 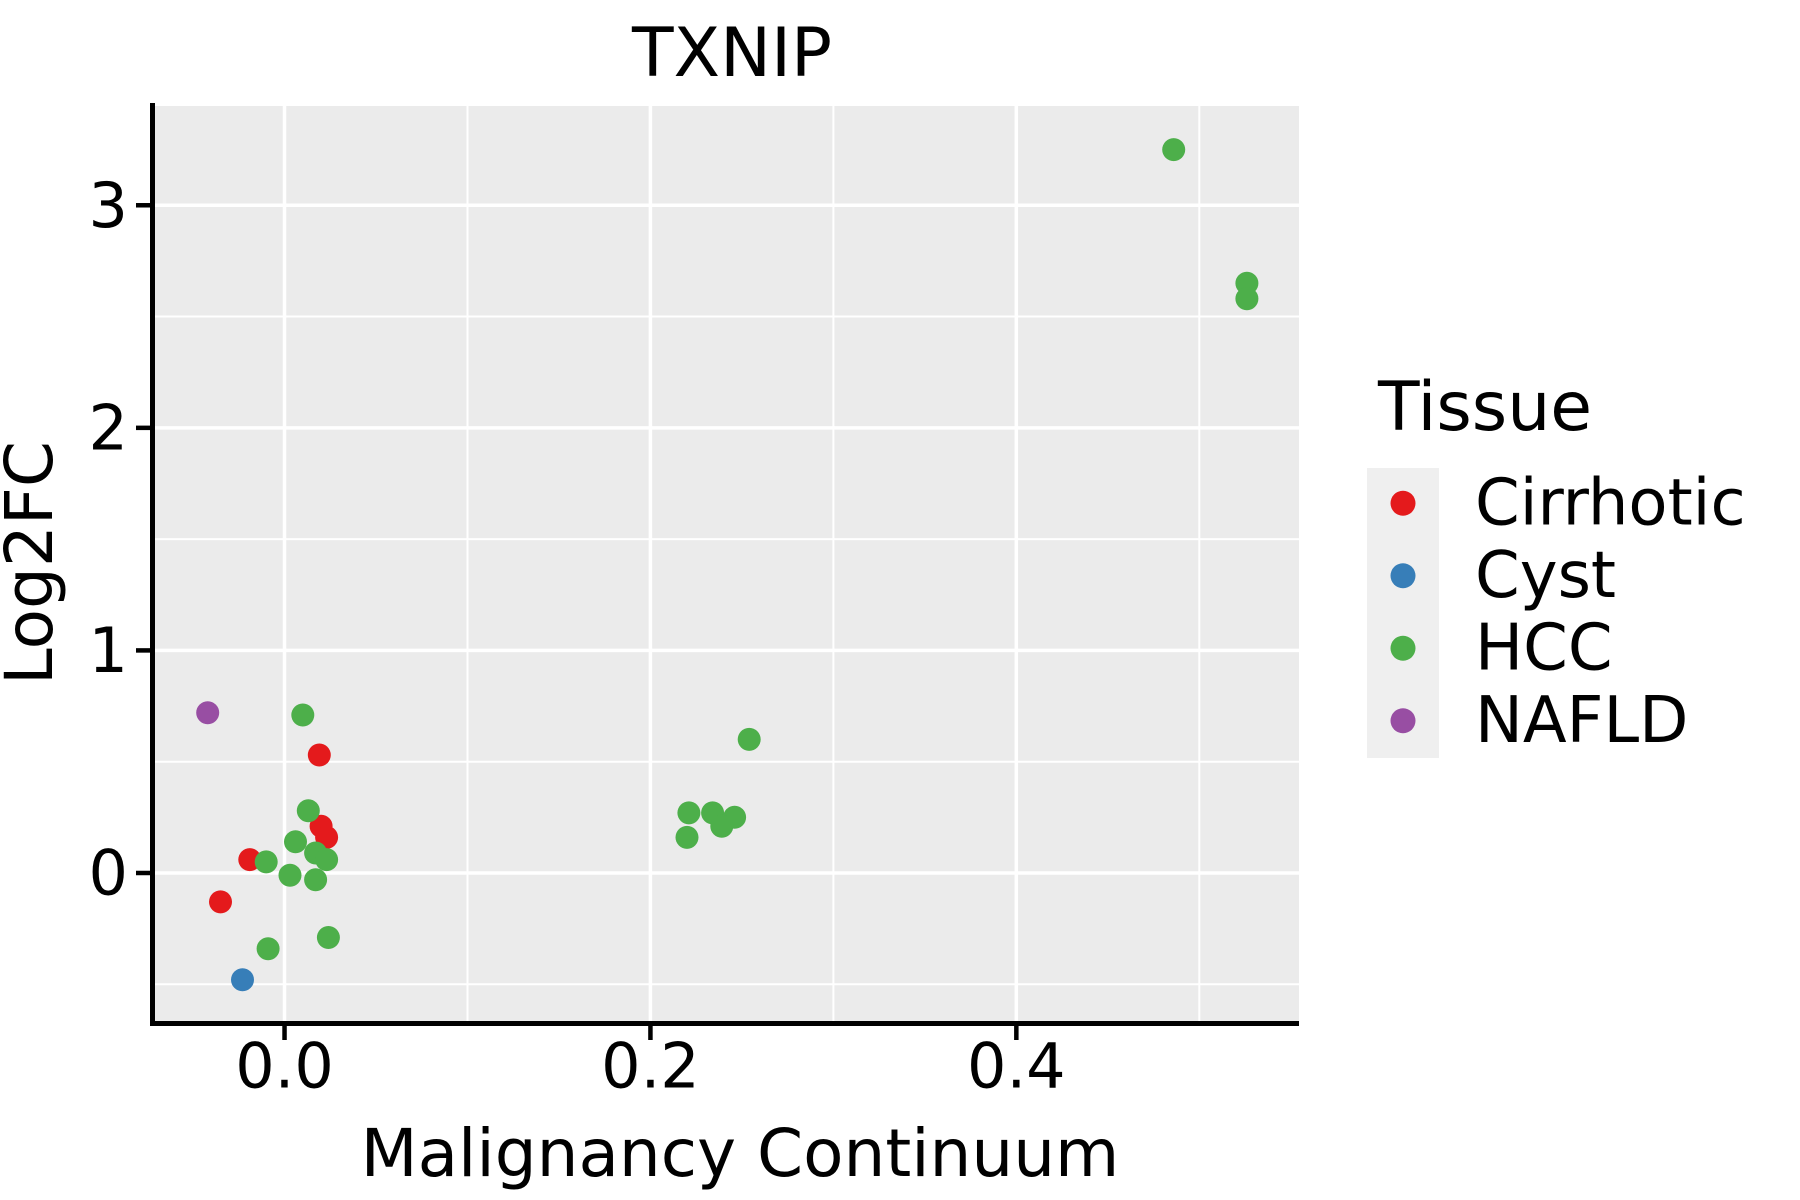 I want to click on legend-swatch-cirrhotic, so click(x=1403, y=503).